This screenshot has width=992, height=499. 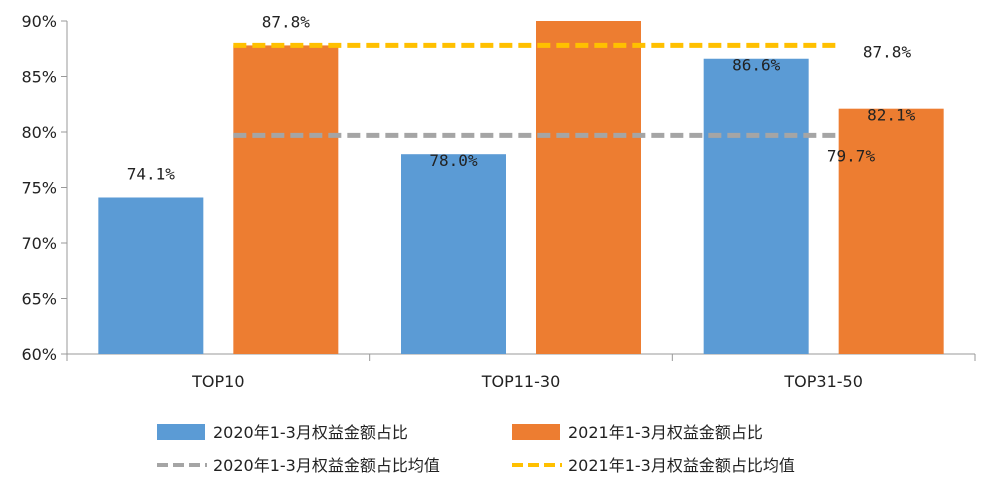 I want to click on data-label-2021-top31-50: 82.1%, so click(x=891, y=115).